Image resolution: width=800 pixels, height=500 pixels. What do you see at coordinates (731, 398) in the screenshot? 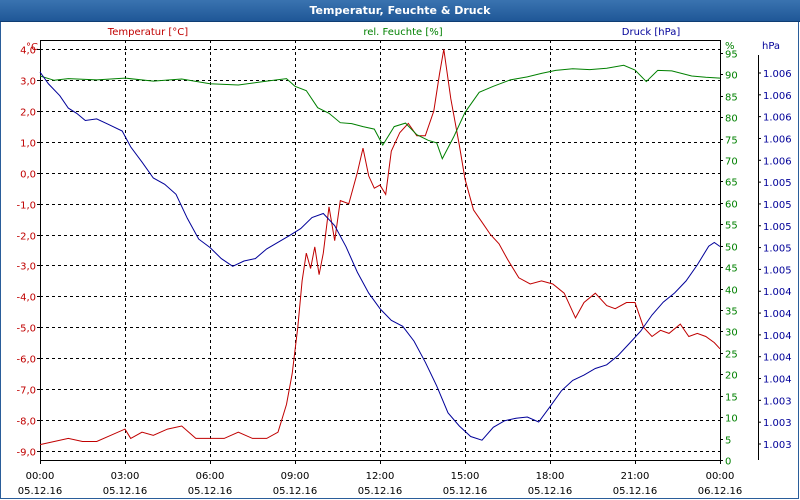
I see `humidity-tick-label: 15` at bounding box center [731, 398].